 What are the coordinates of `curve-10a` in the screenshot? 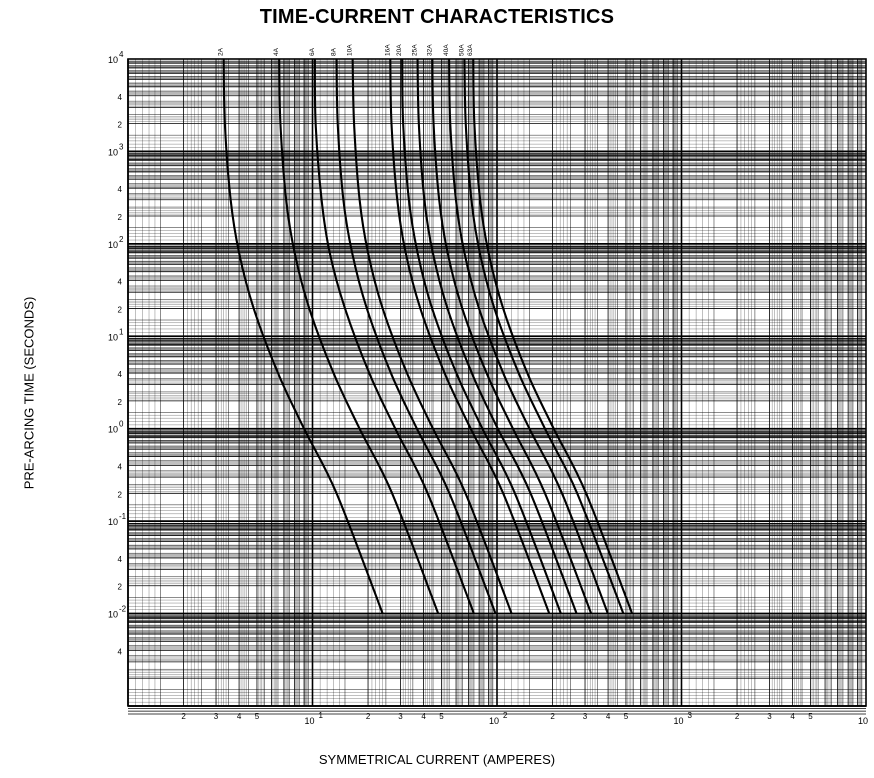 It's located at (432, 336).